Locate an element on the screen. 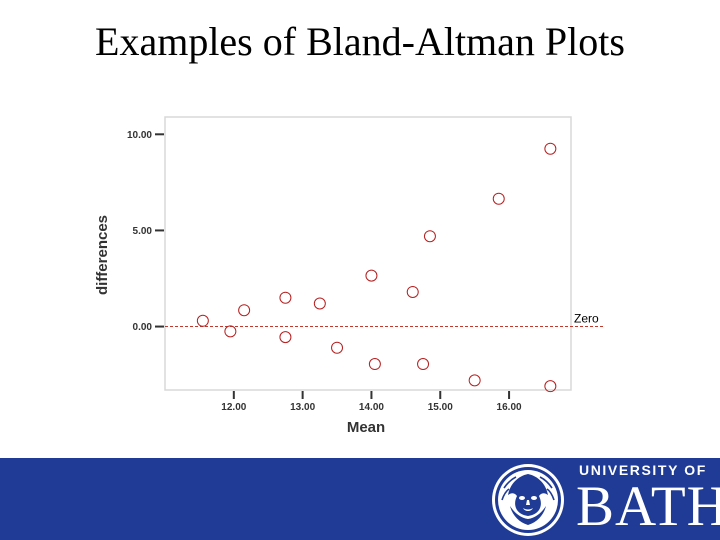  x-tick-label: 14.00 is located at coordinates (371, 407).